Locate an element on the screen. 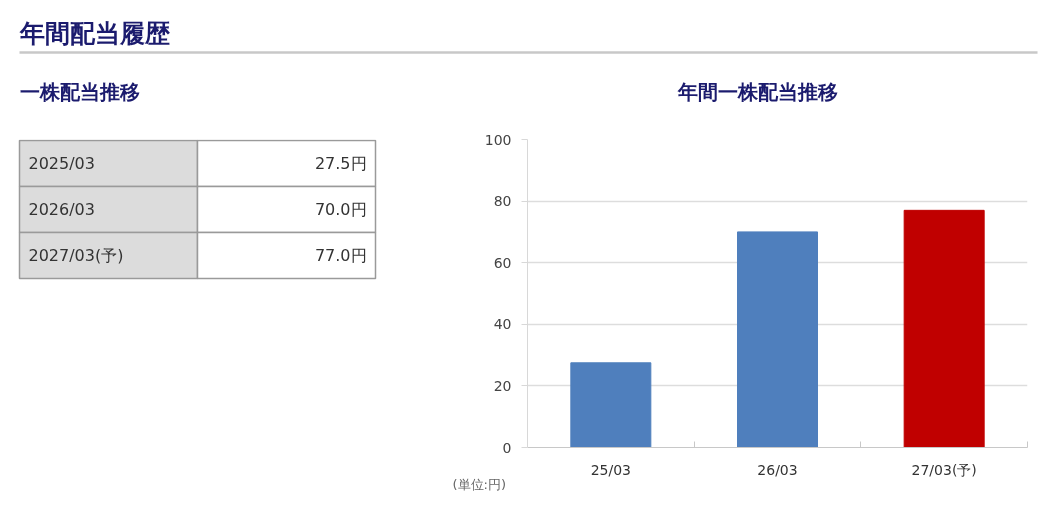 The width and height of the screenshot is (1051, 508). y-tick-label: 0 is located at coordinates (507, 447).